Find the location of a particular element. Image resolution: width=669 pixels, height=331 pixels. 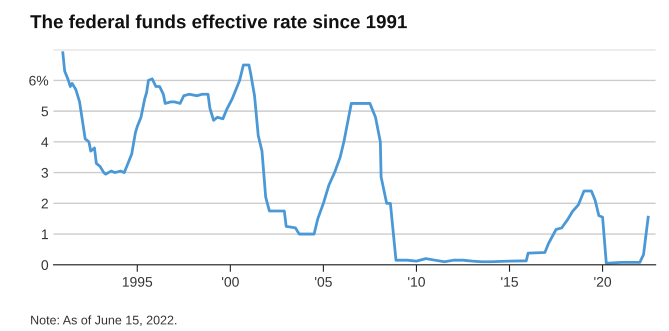

y-tick-label: 3 is located at coordinates (44, 173).